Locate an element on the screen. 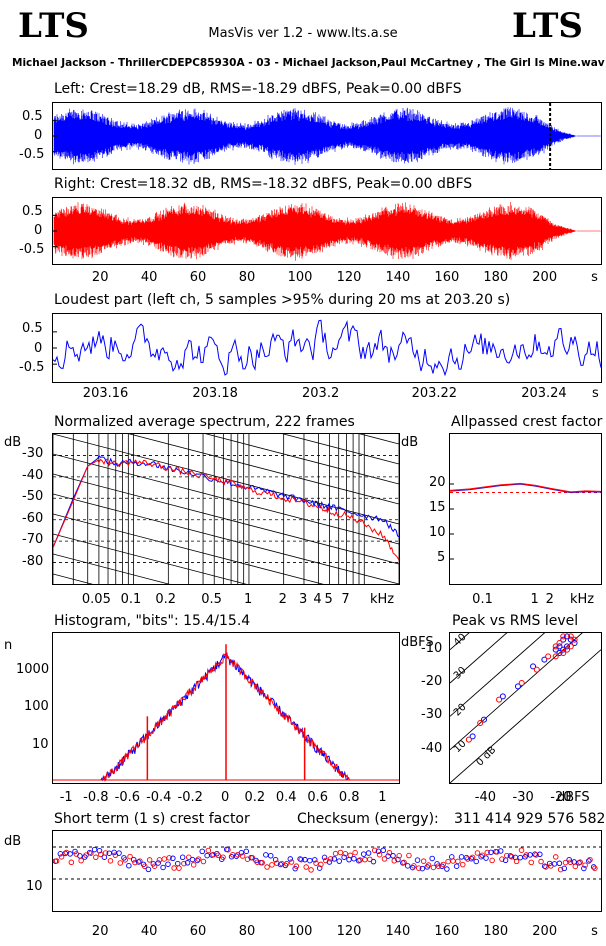 The width and height of the screenshot is (606, 946). loud-xtick-0: 203.16 is located at coordinates (105, 393).